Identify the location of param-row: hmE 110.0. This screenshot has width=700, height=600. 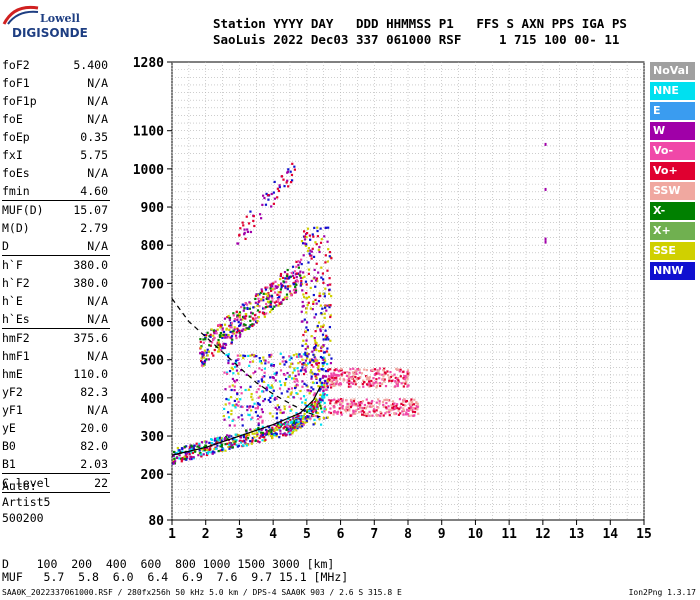
(56, 374).